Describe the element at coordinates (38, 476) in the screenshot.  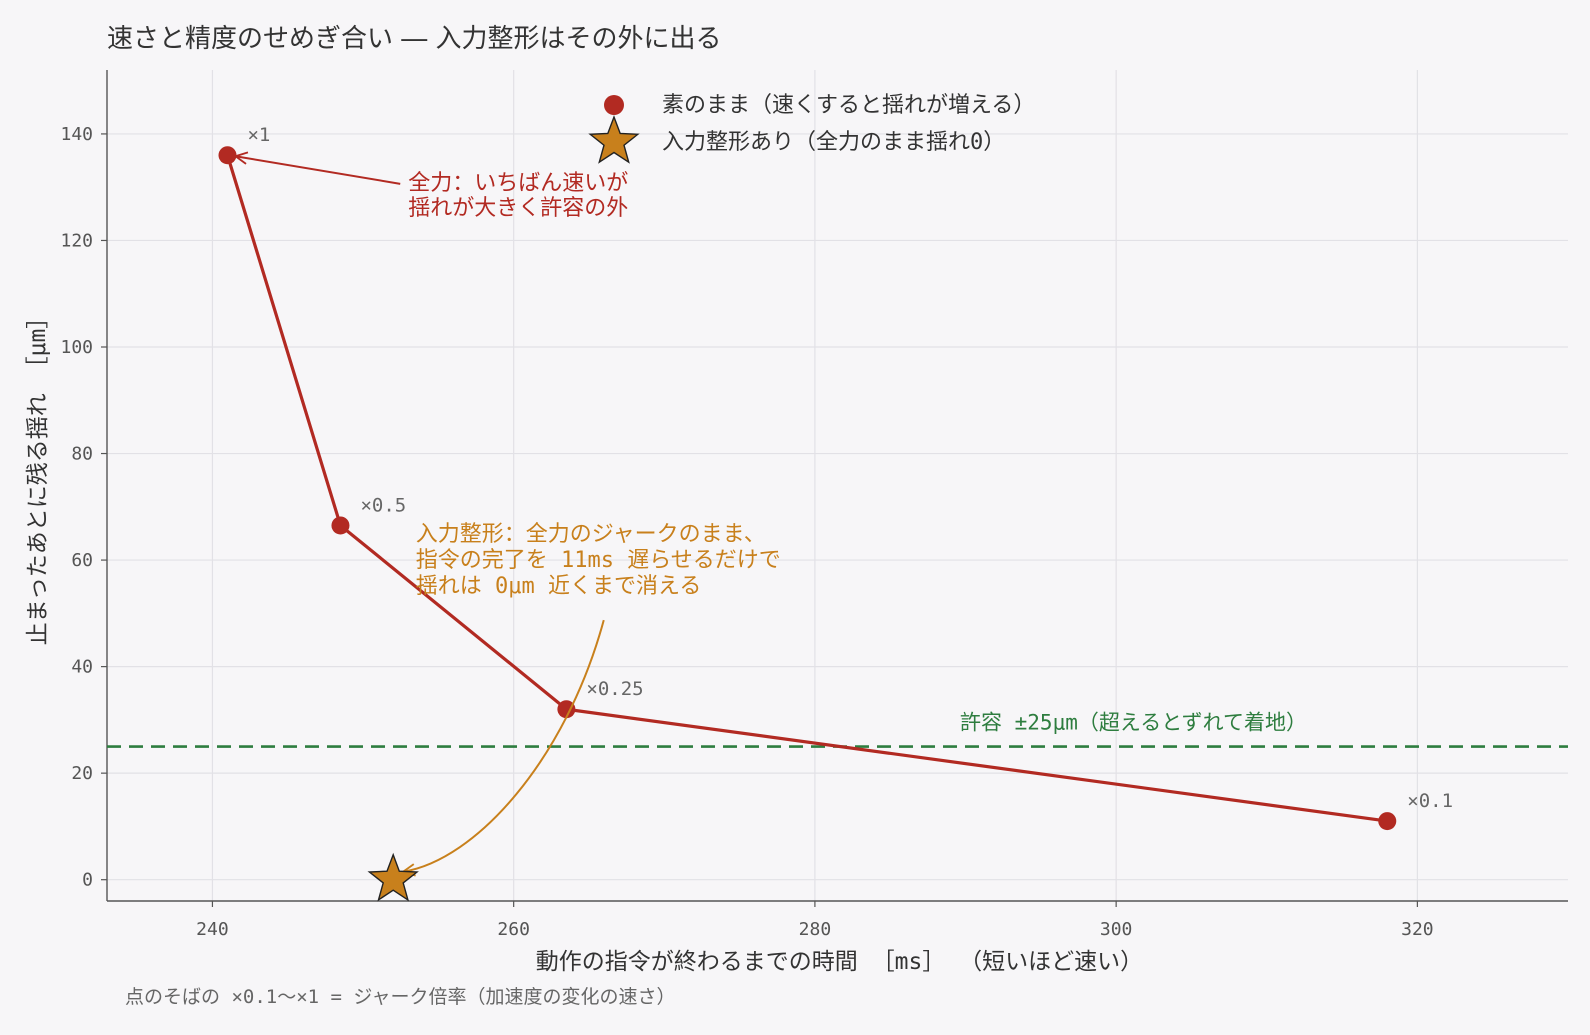
I see `y-axis-label: 止まったあとに残る揺れ ［μm］` at that location.